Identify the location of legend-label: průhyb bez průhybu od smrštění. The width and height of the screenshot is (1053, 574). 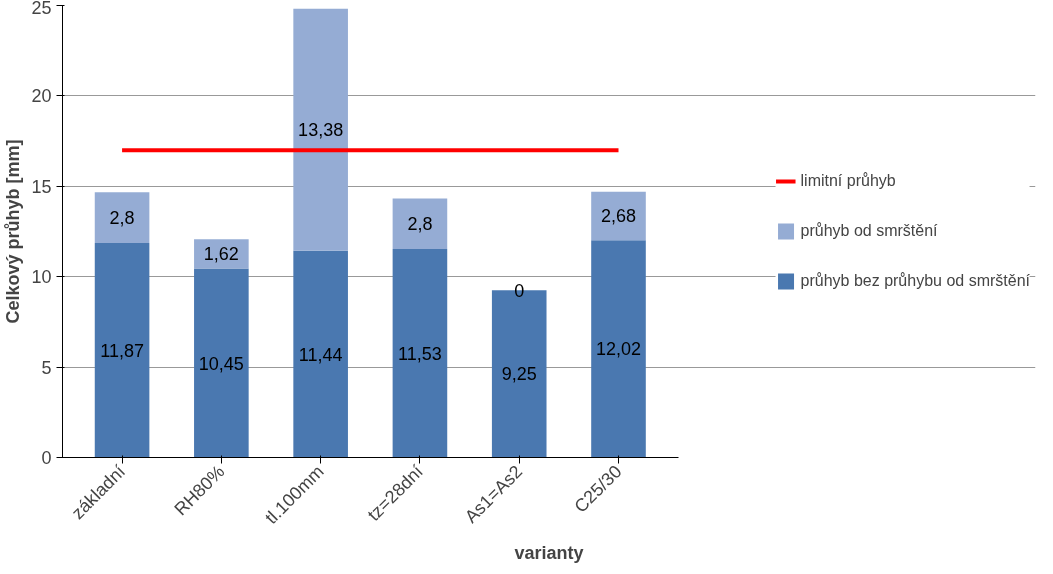
(915, 281).